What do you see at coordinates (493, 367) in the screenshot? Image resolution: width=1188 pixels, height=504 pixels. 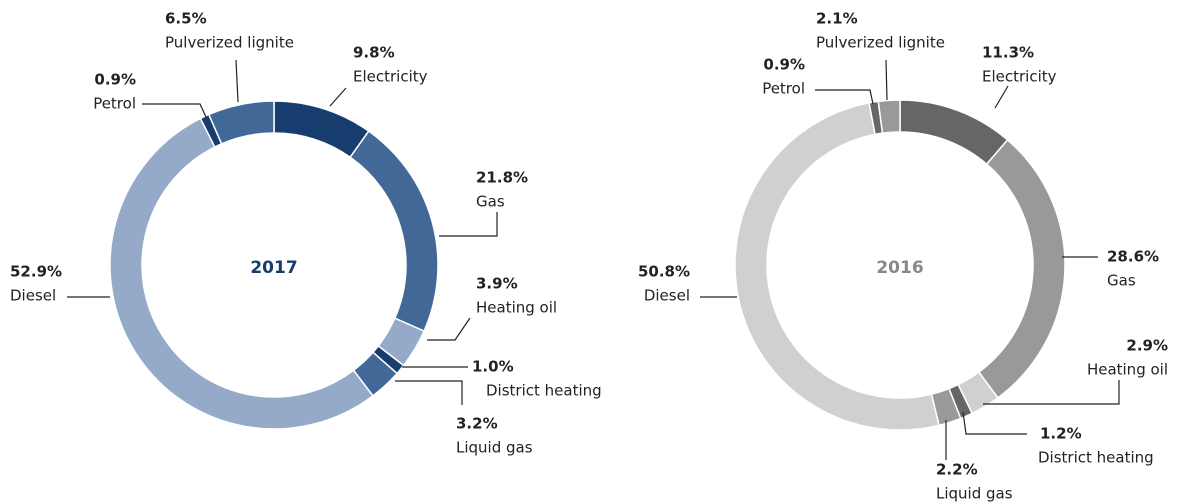 I see `value-label: 1.0%` at bounding box center [493, 367].